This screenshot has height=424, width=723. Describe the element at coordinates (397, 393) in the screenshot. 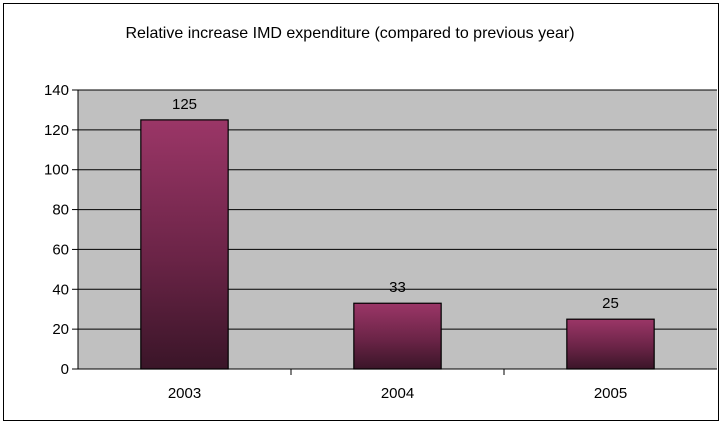

I see `x-tick-label: 2004` at that location.